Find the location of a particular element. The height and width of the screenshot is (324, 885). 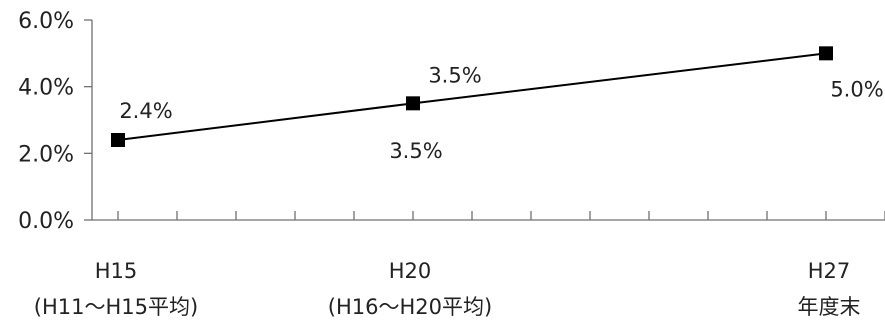

category-label-line2: (H16〜H20平均) is located at coordinates (410, 307).